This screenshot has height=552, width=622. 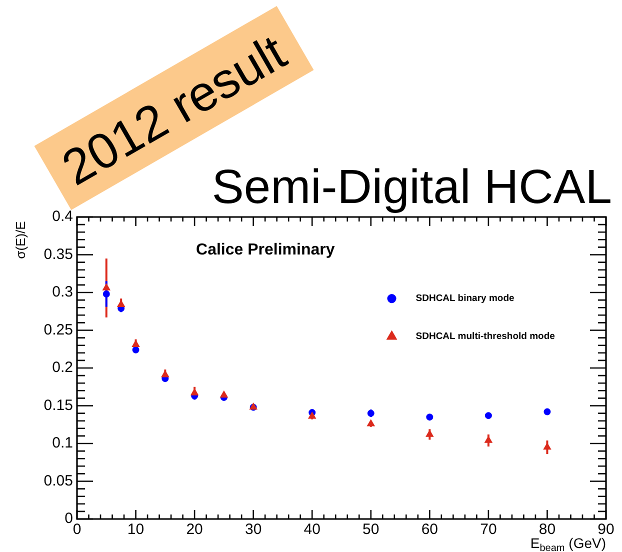 I want to click on y-tick-label: 0.05, so click(x=58, y=481).